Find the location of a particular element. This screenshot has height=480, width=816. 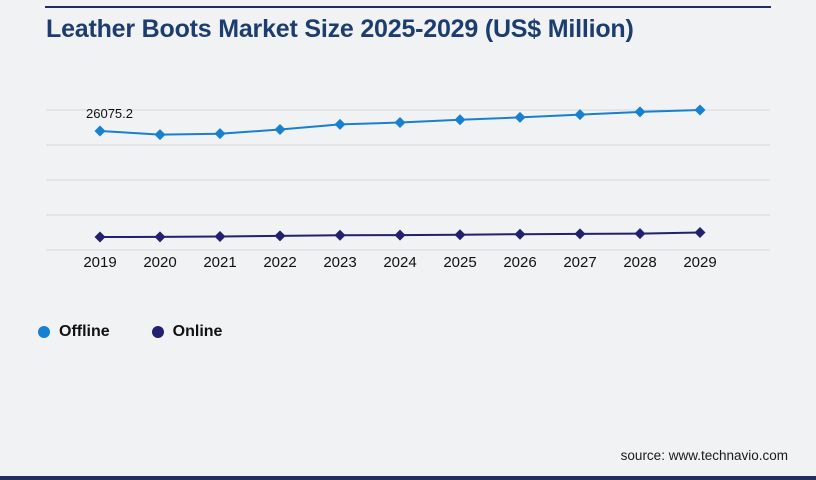

data-point-offline-2022 is located at coordinates (280, 129).